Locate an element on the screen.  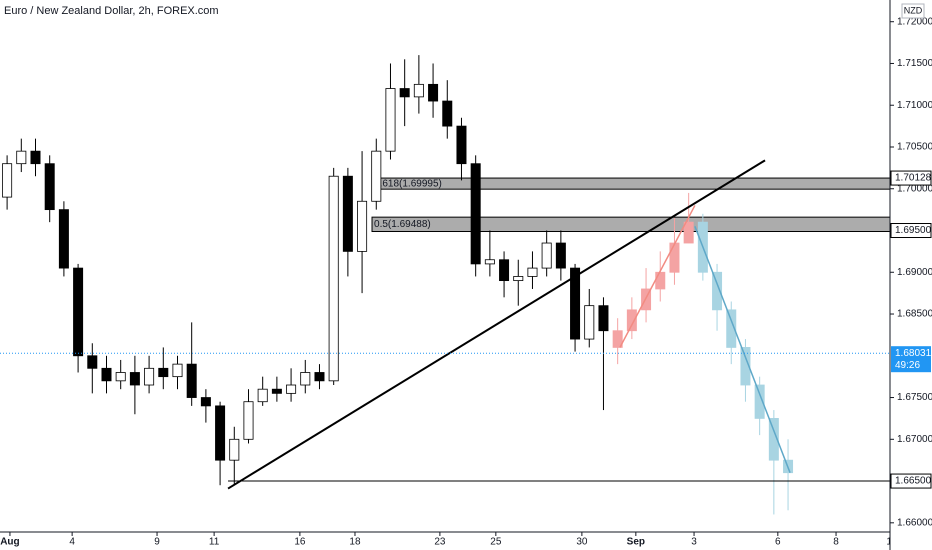
fib-zone-label: 0.618(1.69995) is located at coordinates (408, 183).